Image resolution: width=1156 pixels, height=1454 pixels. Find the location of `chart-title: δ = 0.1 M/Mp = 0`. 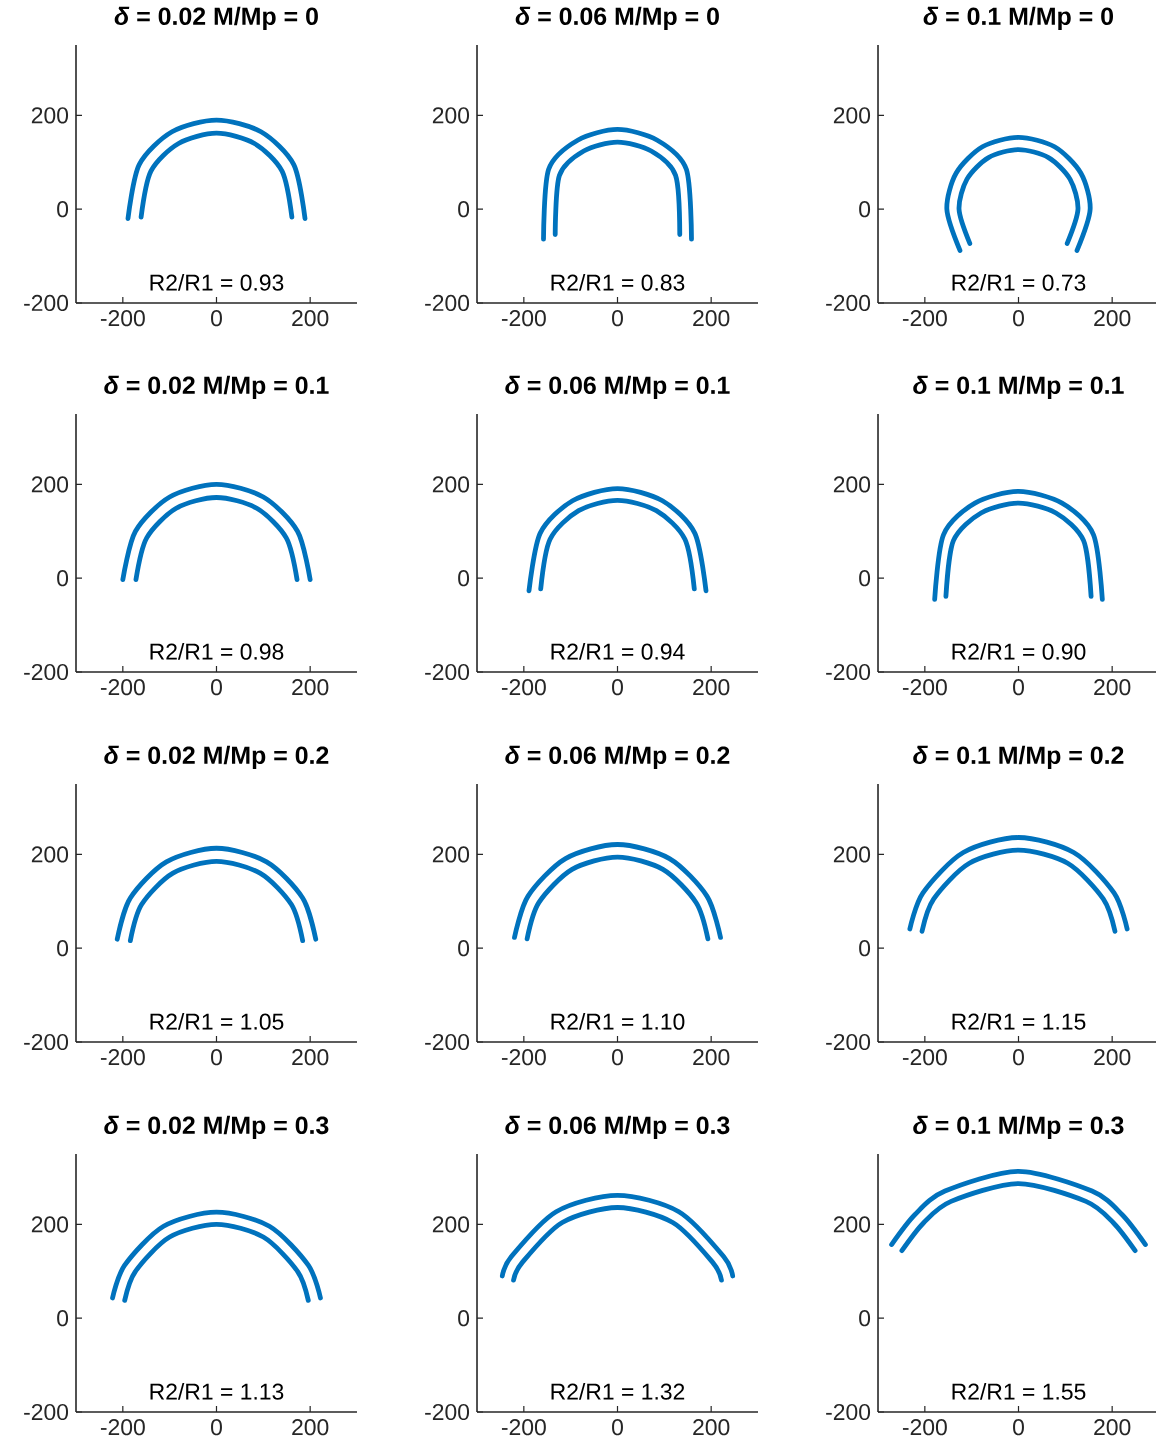

chart-title: δ = 0.1 M/Mp = 0 is located at coordinates (1018, 18).